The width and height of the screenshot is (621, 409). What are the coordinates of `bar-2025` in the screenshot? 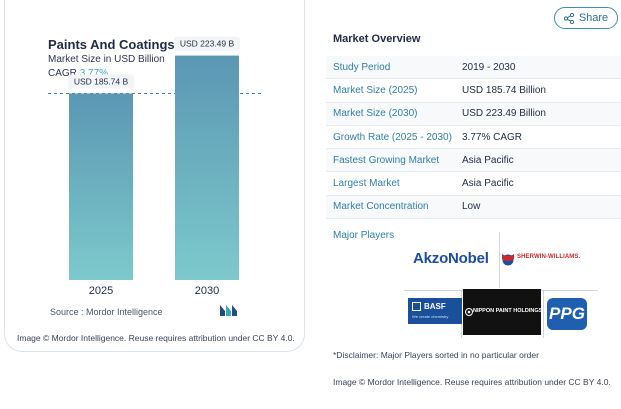 It's located at (101, 186).